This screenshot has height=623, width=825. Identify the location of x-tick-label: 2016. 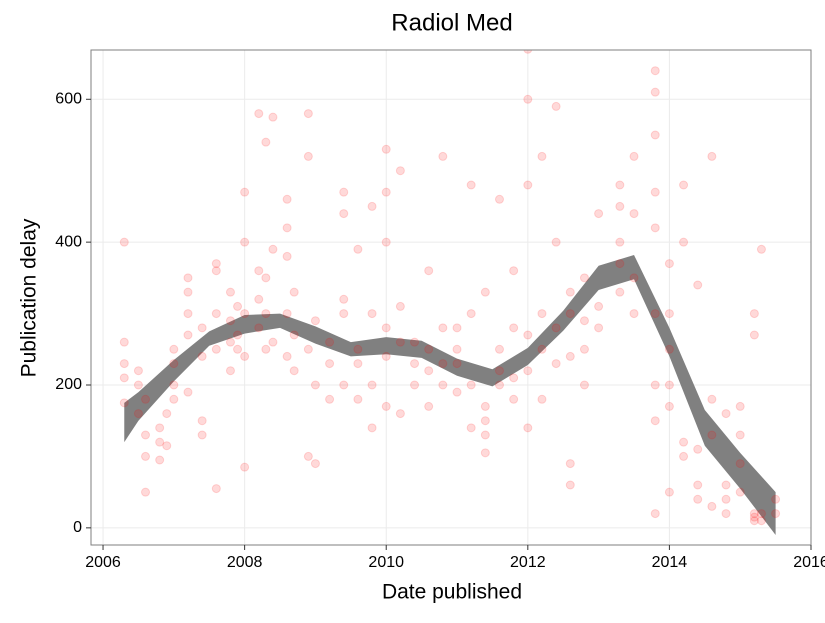
(809, 562).